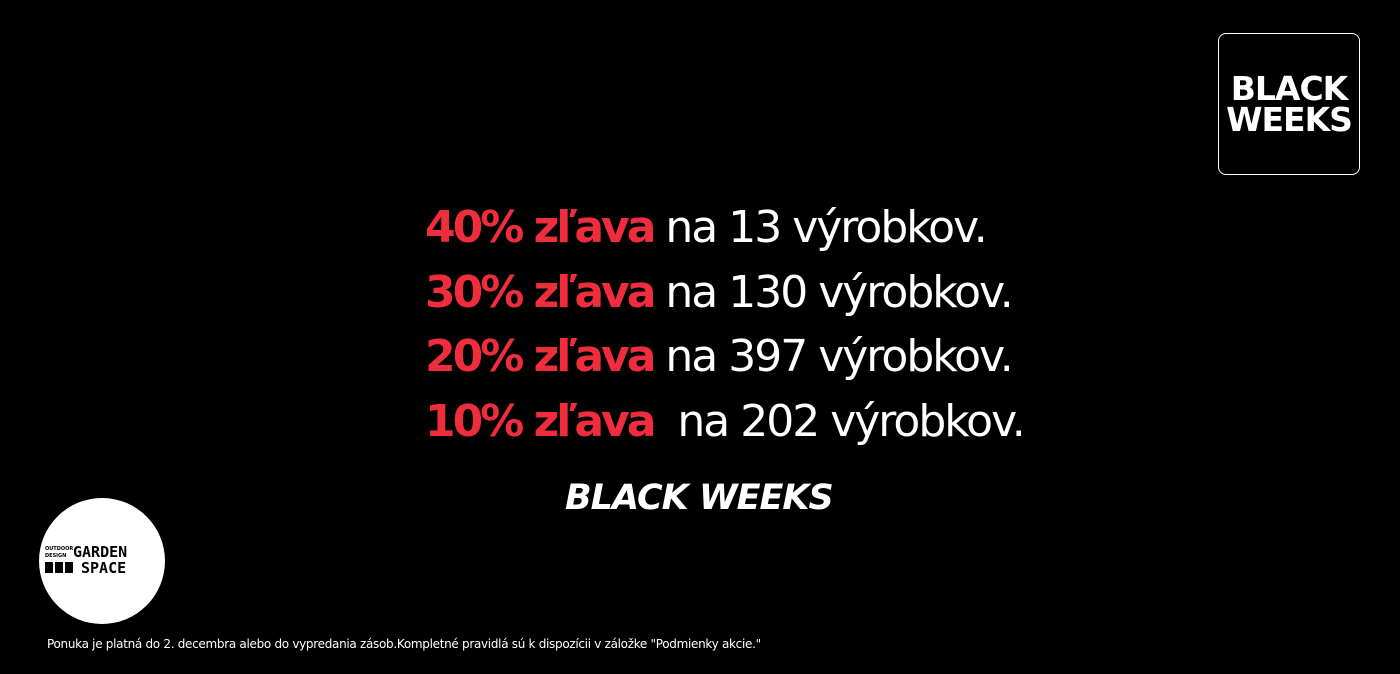  Describe the element at coordinates (540, 421) in the screenshot. I see `offer-discount: 10% zľava` at that location.